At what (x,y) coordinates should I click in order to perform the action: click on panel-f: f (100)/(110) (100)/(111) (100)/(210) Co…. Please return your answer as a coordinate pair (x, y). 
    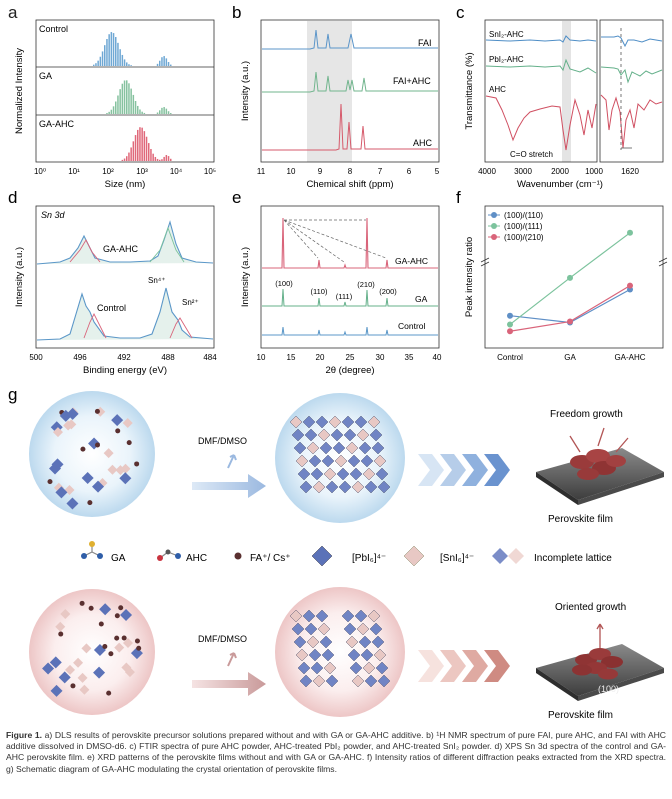
    Looking at the image, I should click on (562, 275).